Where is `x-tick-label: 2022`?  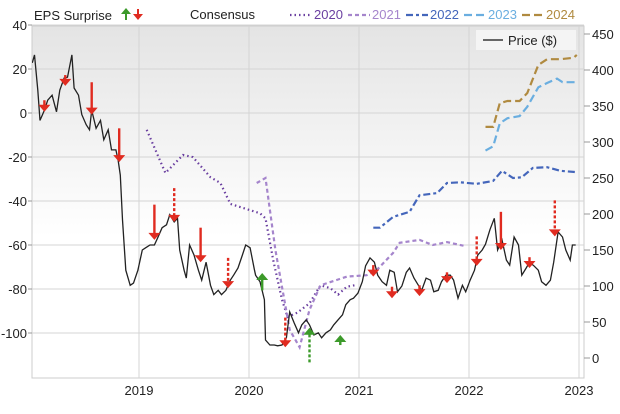 x-tick-label: 2022 is located at coordinates (469, 390).